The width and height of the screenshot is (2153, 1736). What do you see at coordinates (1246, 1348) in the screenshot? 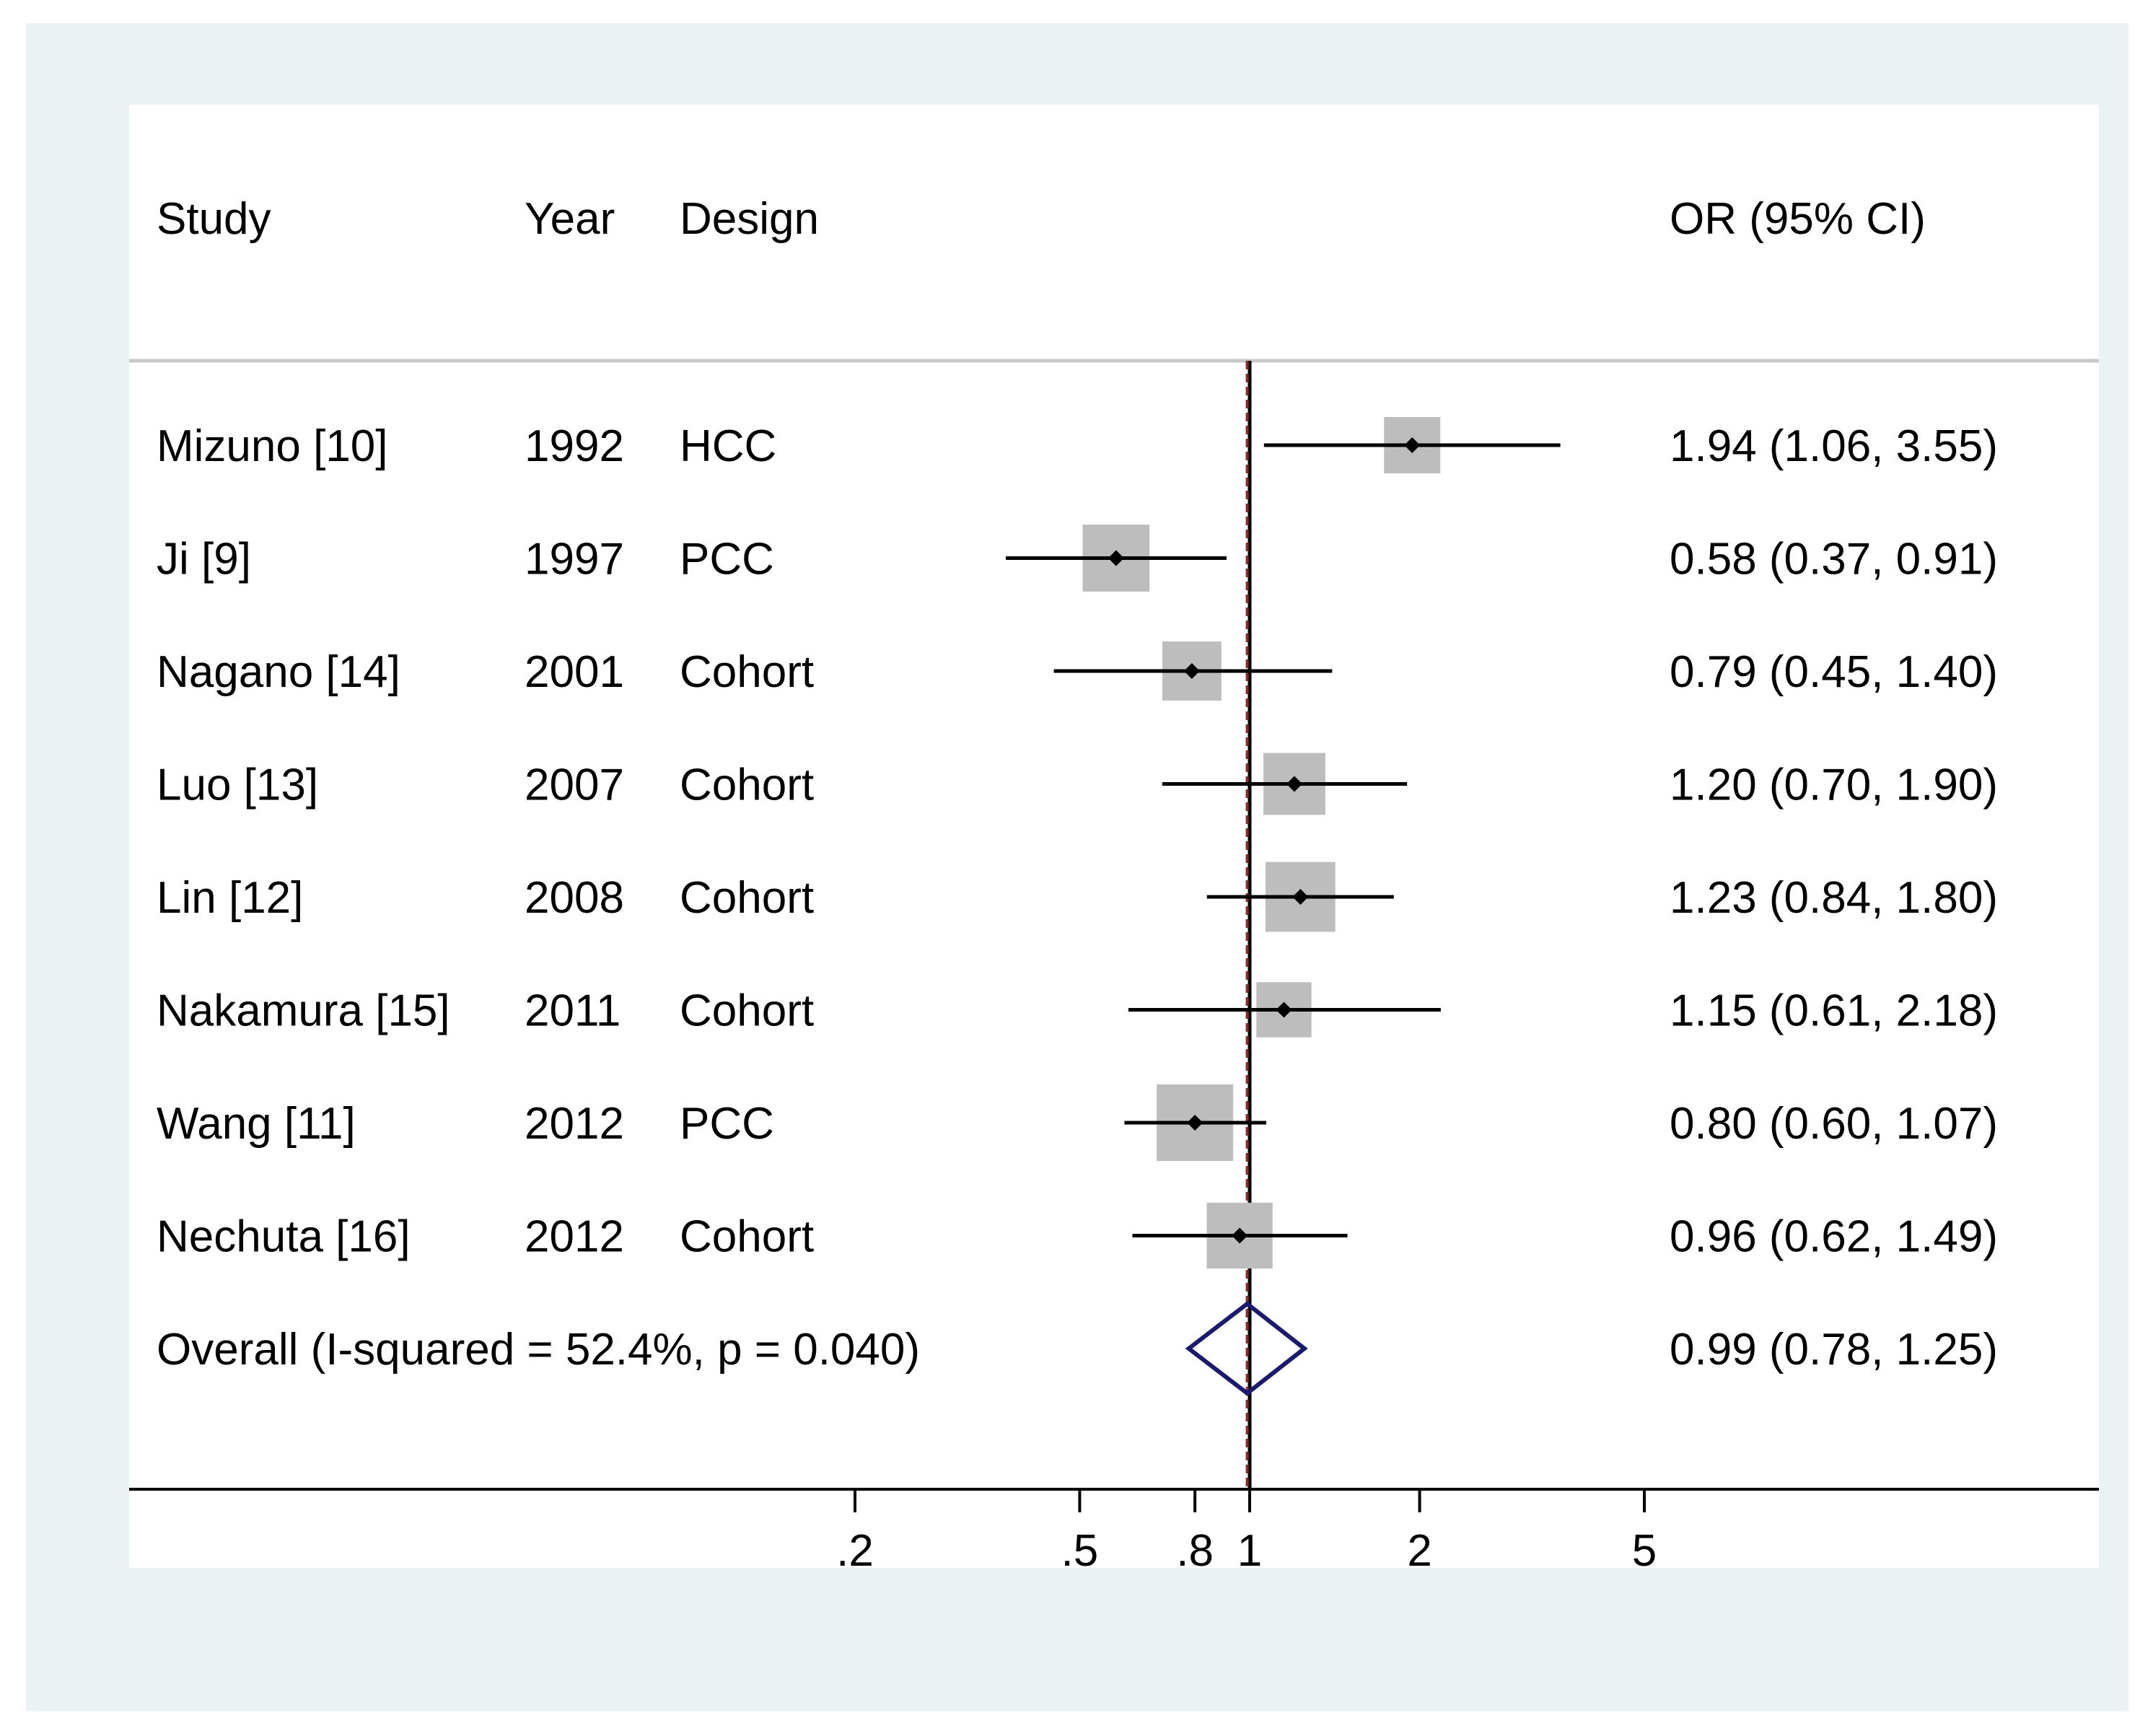
I see `overall-diamond` at bounding box center [1246, 1348].